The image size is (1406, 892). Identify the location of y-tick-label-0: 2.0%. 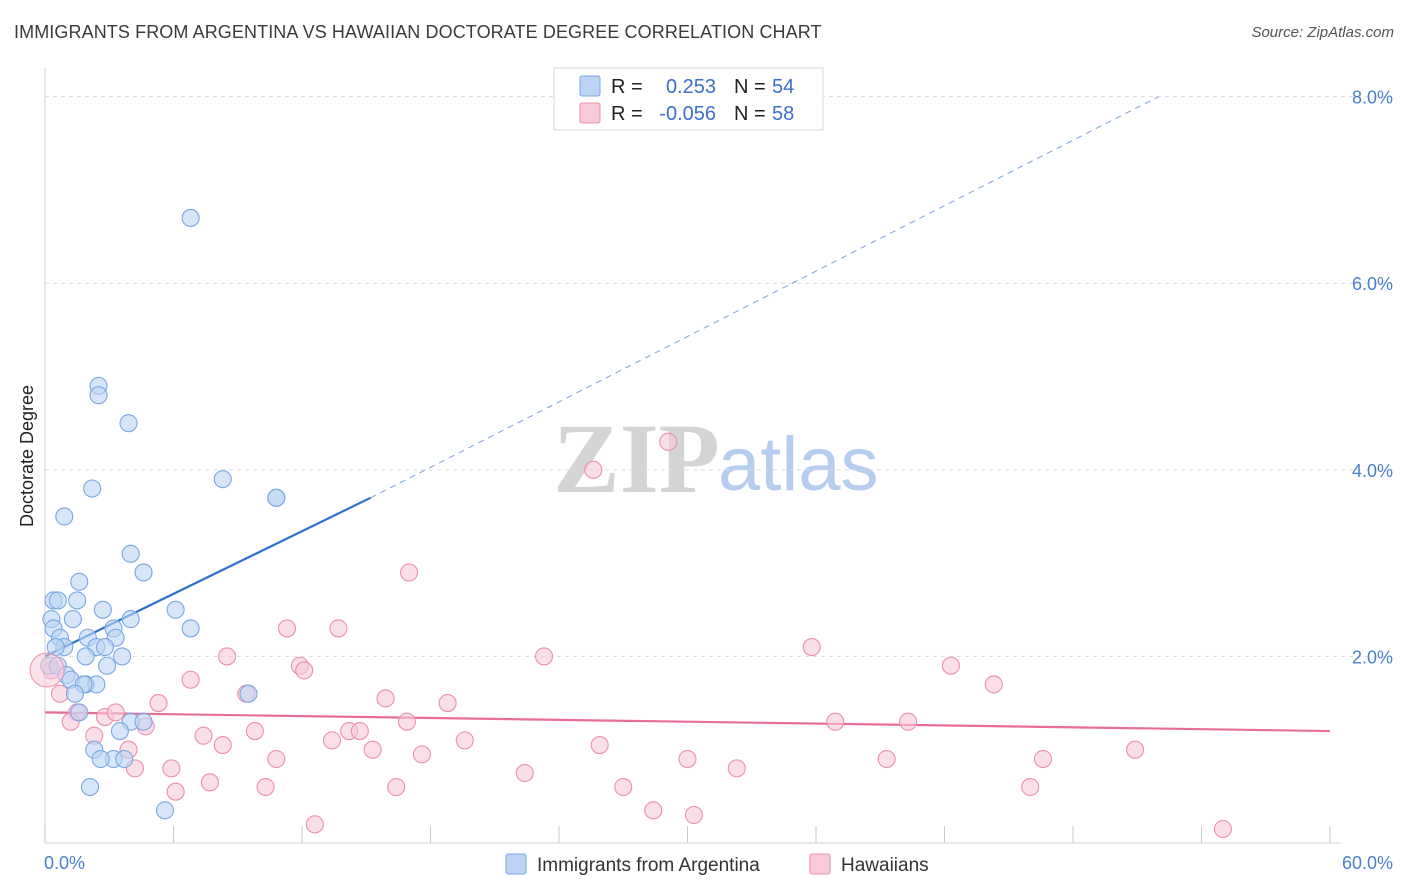
(1372, 657).